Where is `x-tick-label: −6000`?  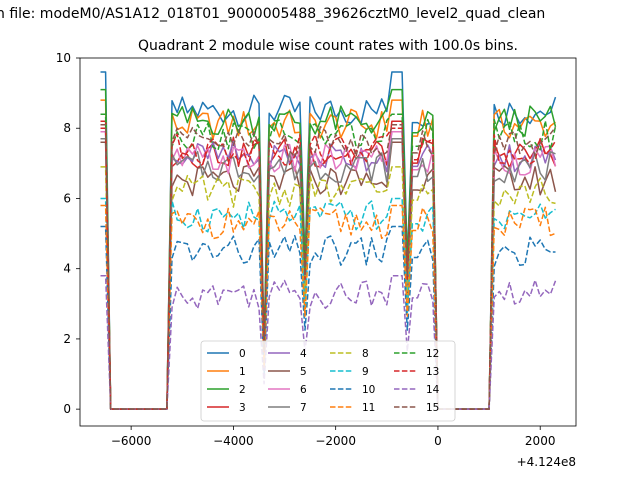 x-tick-label: −6000 is located at coordinates (131, 441).